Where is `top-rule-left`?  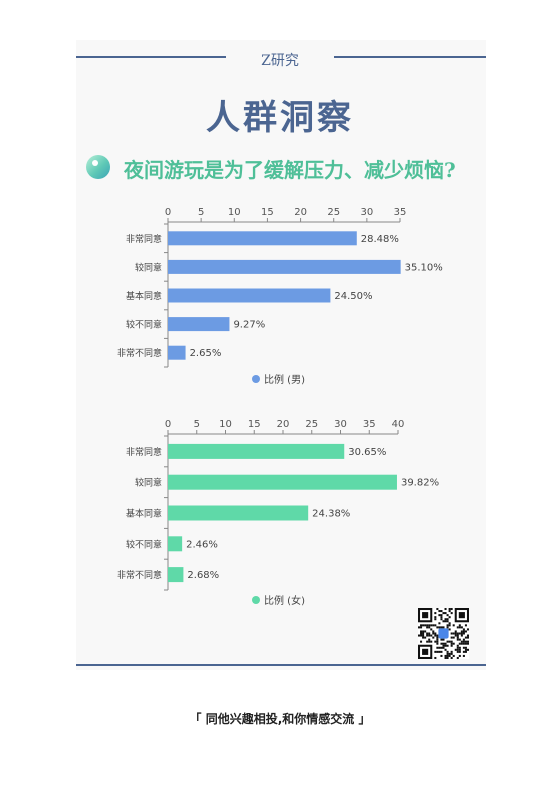
top-rule-left is located at coordinates (151, 57).